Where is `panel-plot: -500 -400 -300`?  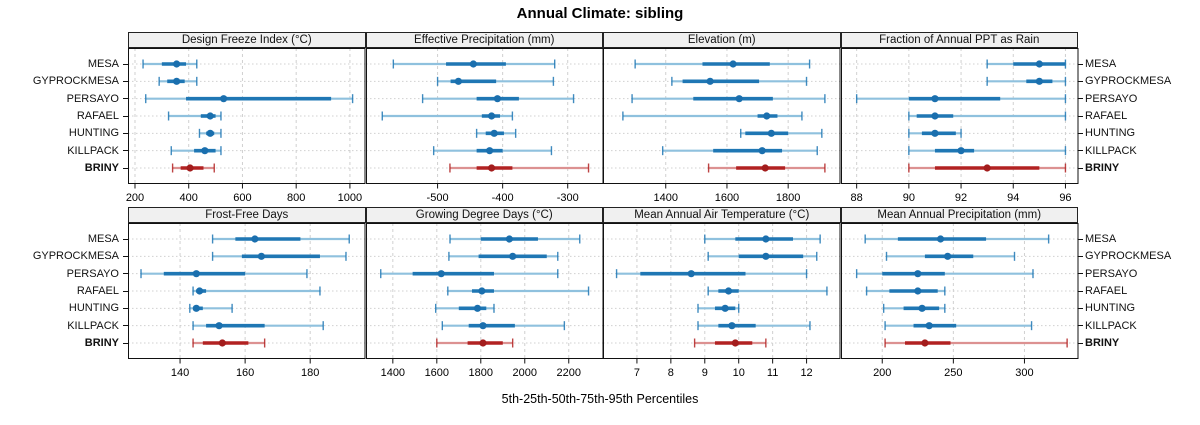 panel-plot: -500 -400 -300 is located at coordinates (484, 126).